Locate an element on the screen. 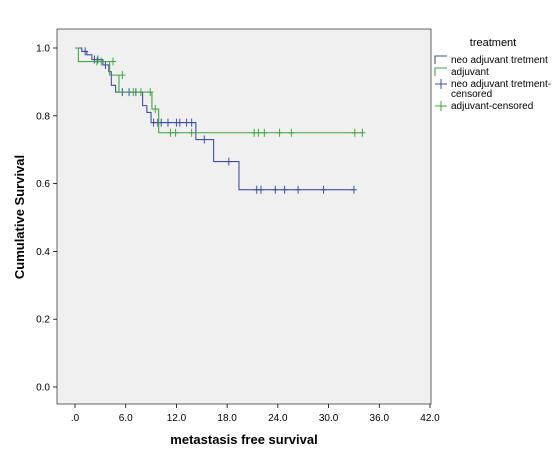  y-tick-label: 0.8 is located at coordinates (43, 116).